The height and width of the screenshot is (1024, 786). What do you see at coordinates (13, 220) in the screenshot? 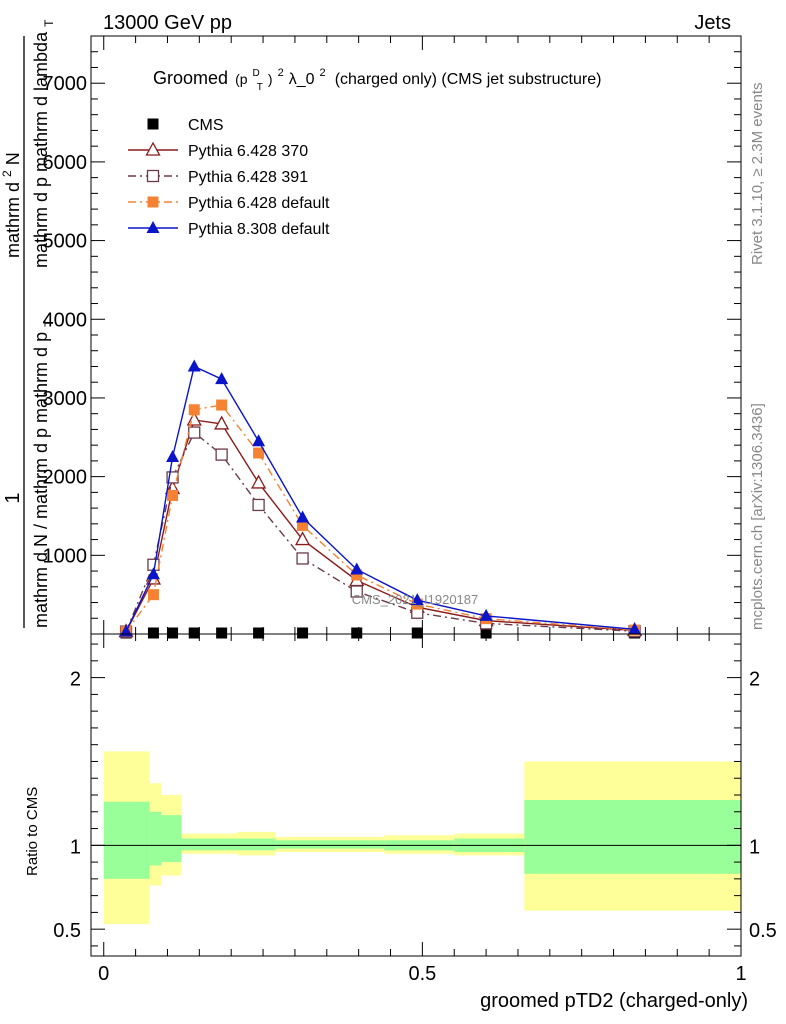
I see `ylabel-line3-text: mathrm d` at bounding box center [13, 220].